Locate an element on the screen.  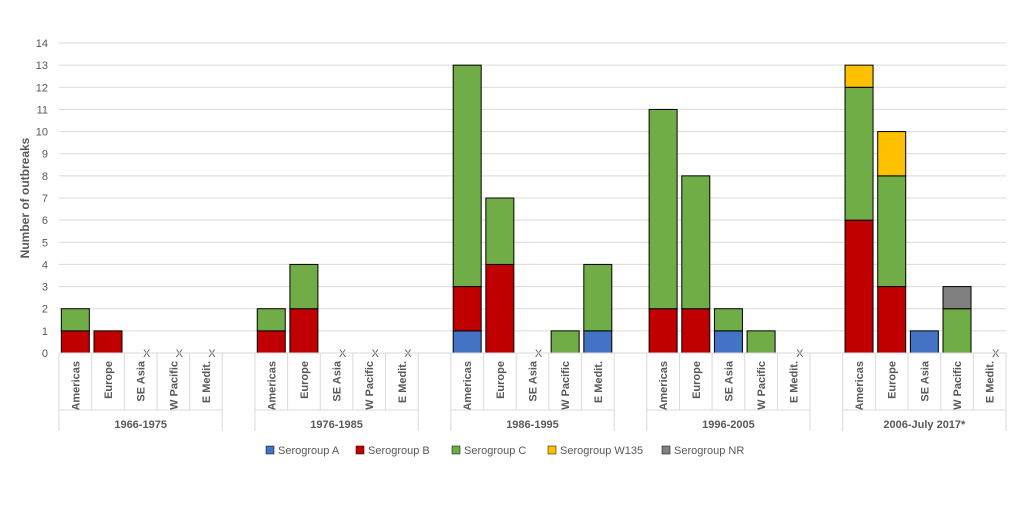
legend-item: Serogroup B is located at coordinates (392, 451).